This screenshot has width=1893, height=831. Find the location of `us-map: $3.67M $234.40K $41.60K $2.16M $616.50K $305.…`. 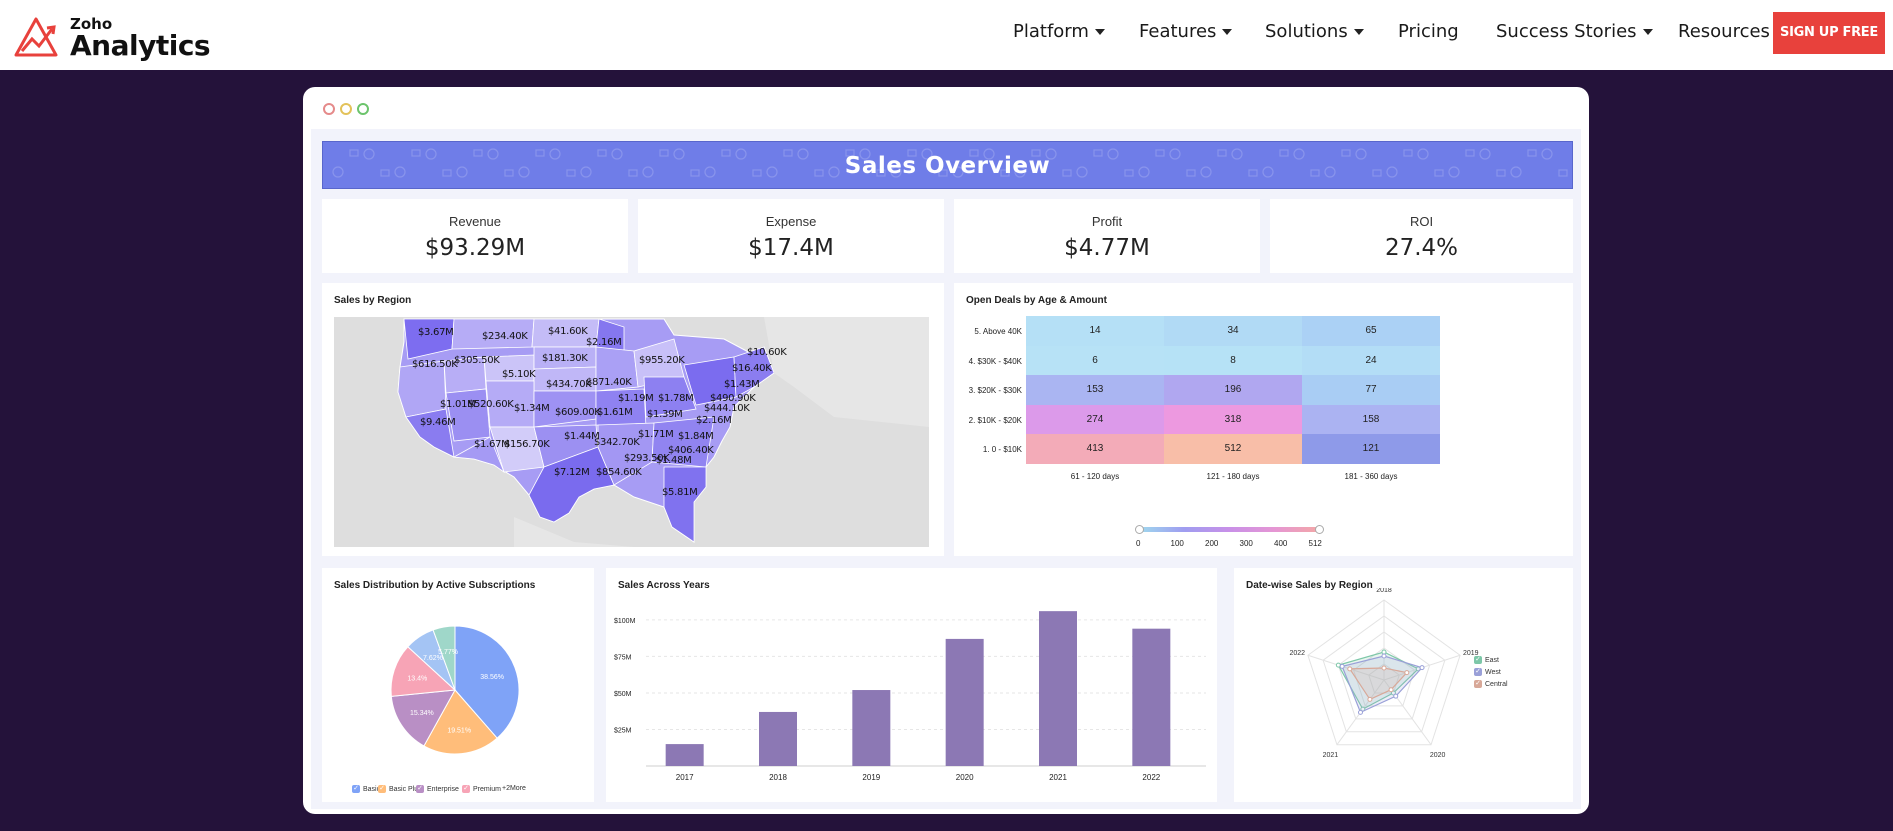

us-map: $3.67M $234.40K $41.60K $2.16M $616.50K $305.… is located at coordinates (631, 432).